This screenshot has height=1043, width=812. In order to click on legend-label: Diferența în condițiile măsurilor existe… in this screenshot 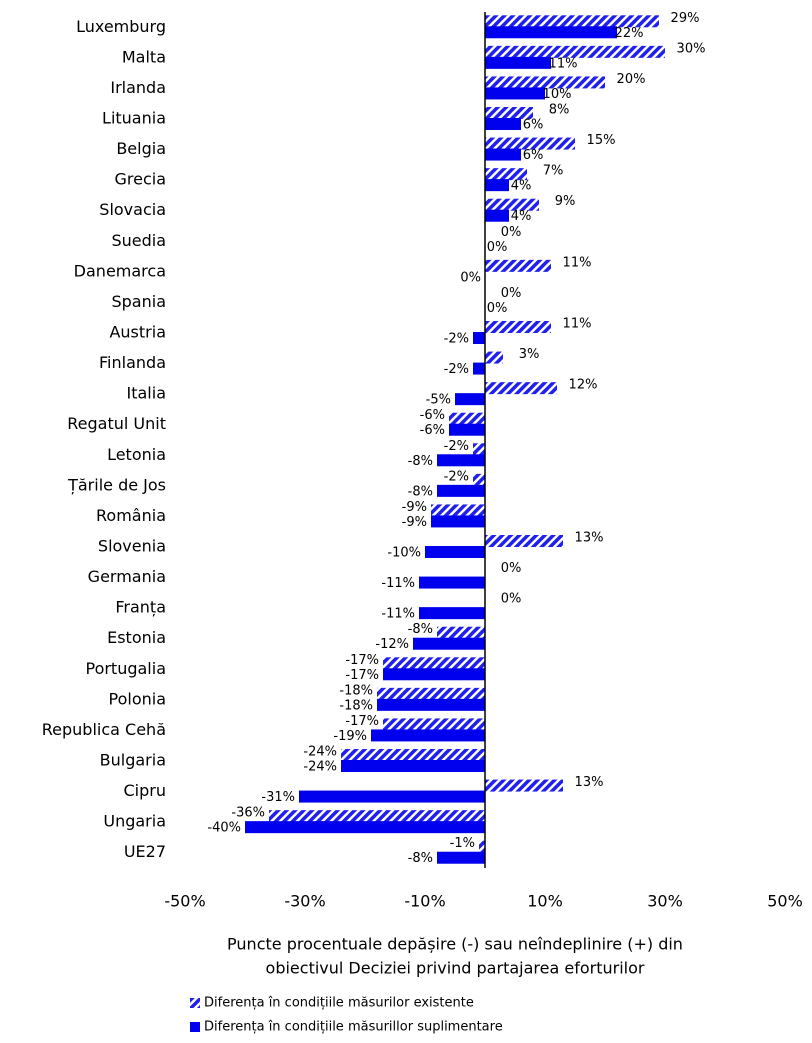, I will do `click(339, 1003)`.